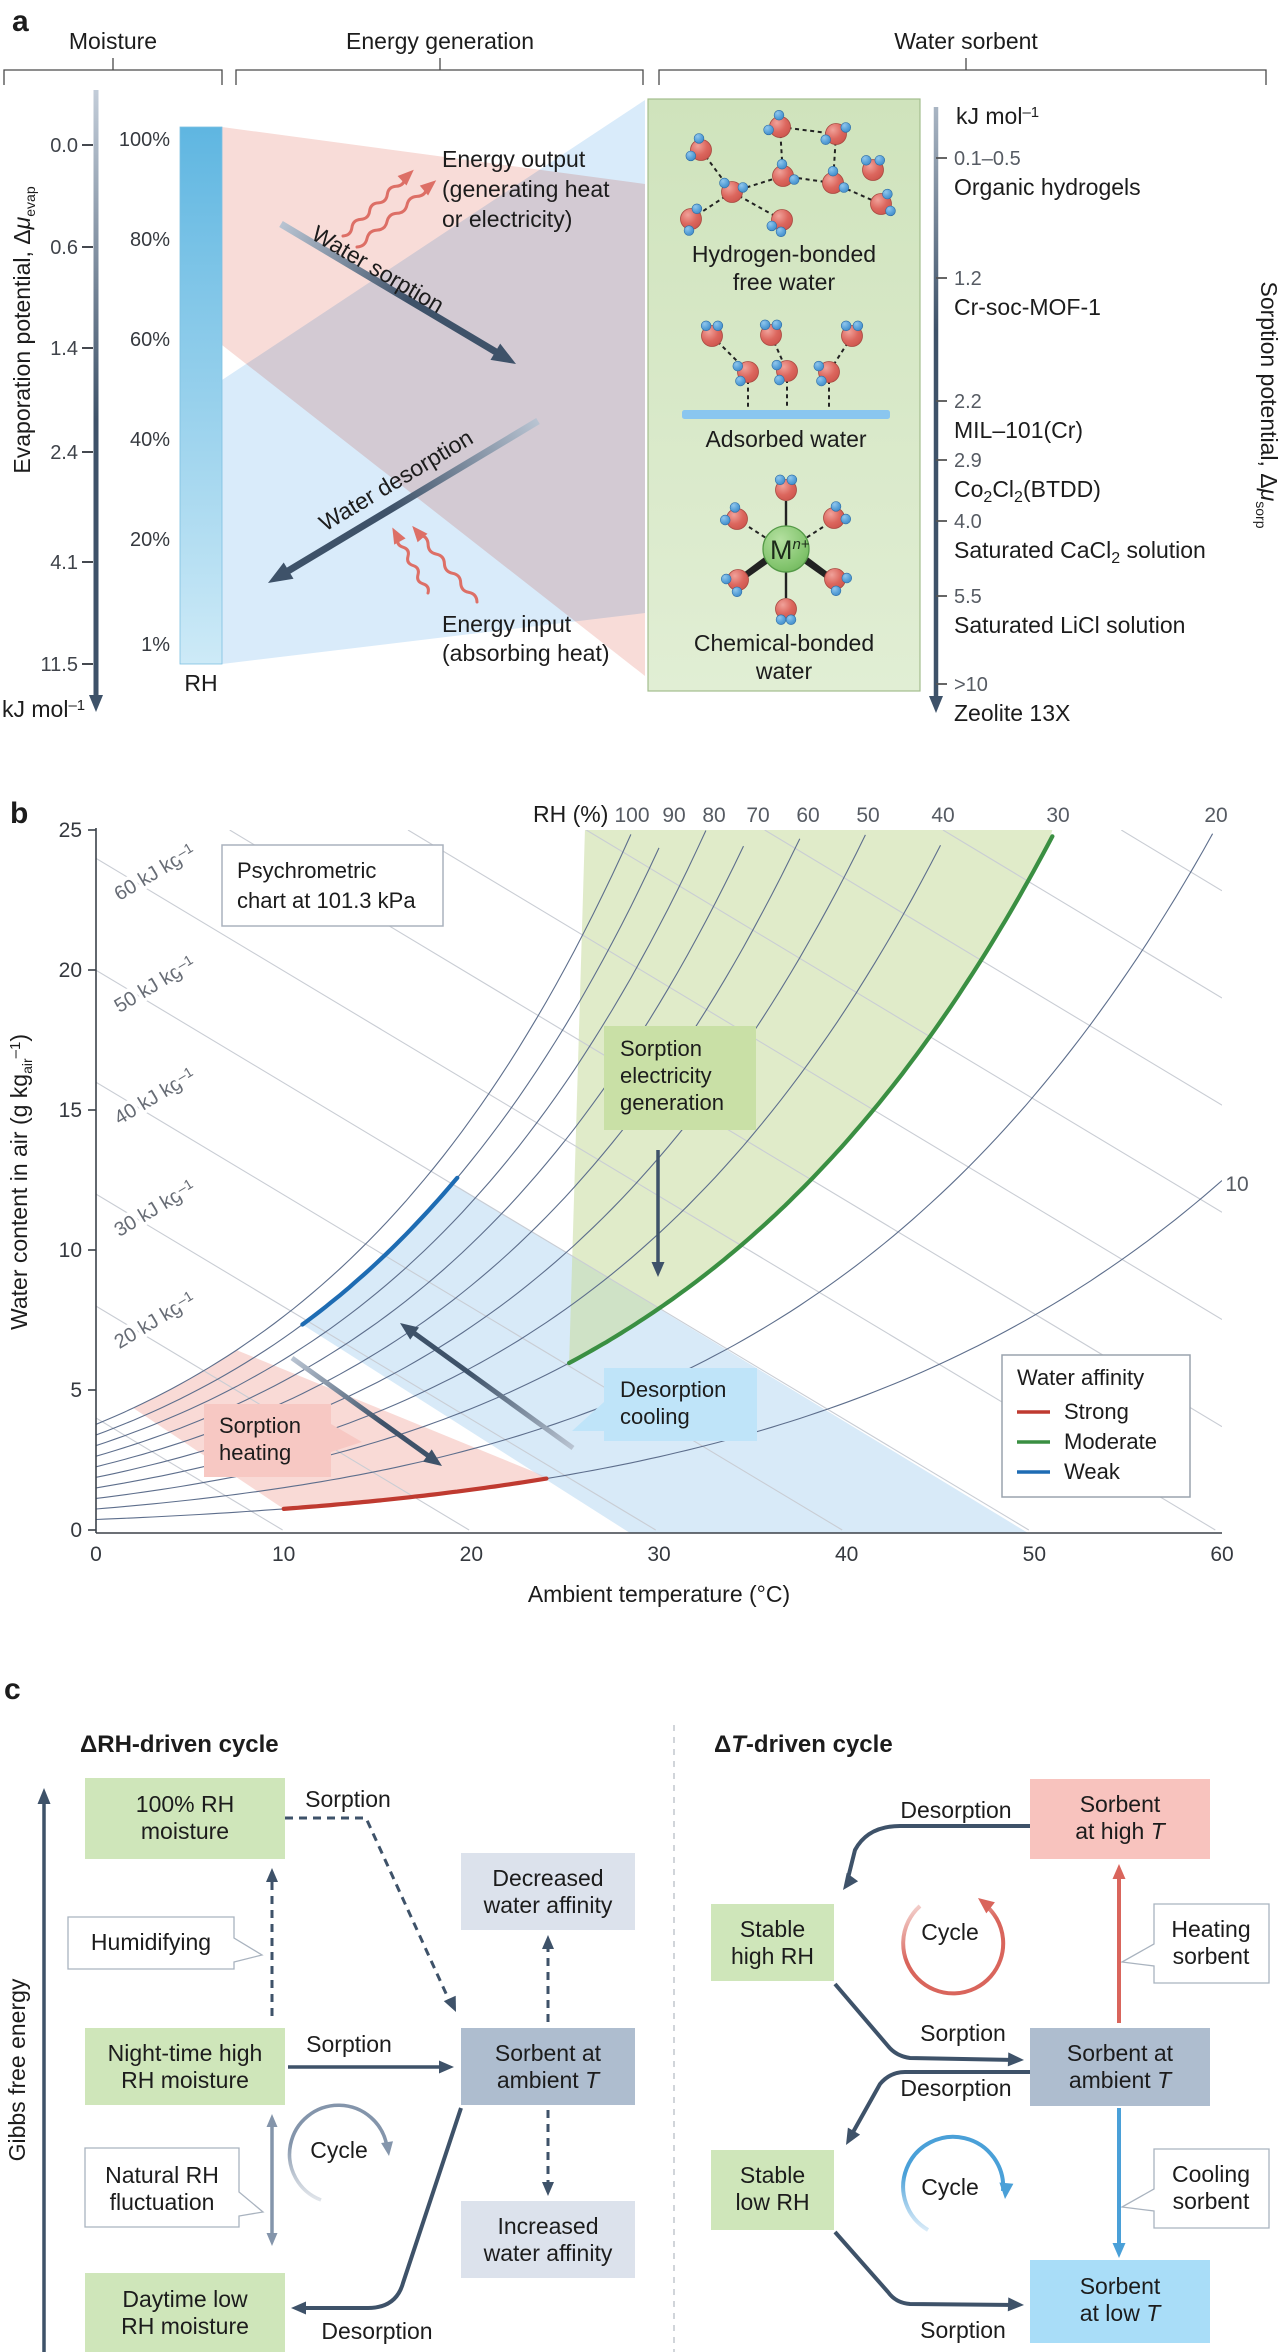 The height and width of the screenshot is (2352, 1280). I want to click on svg-text: or electricity), so click(507, 219).